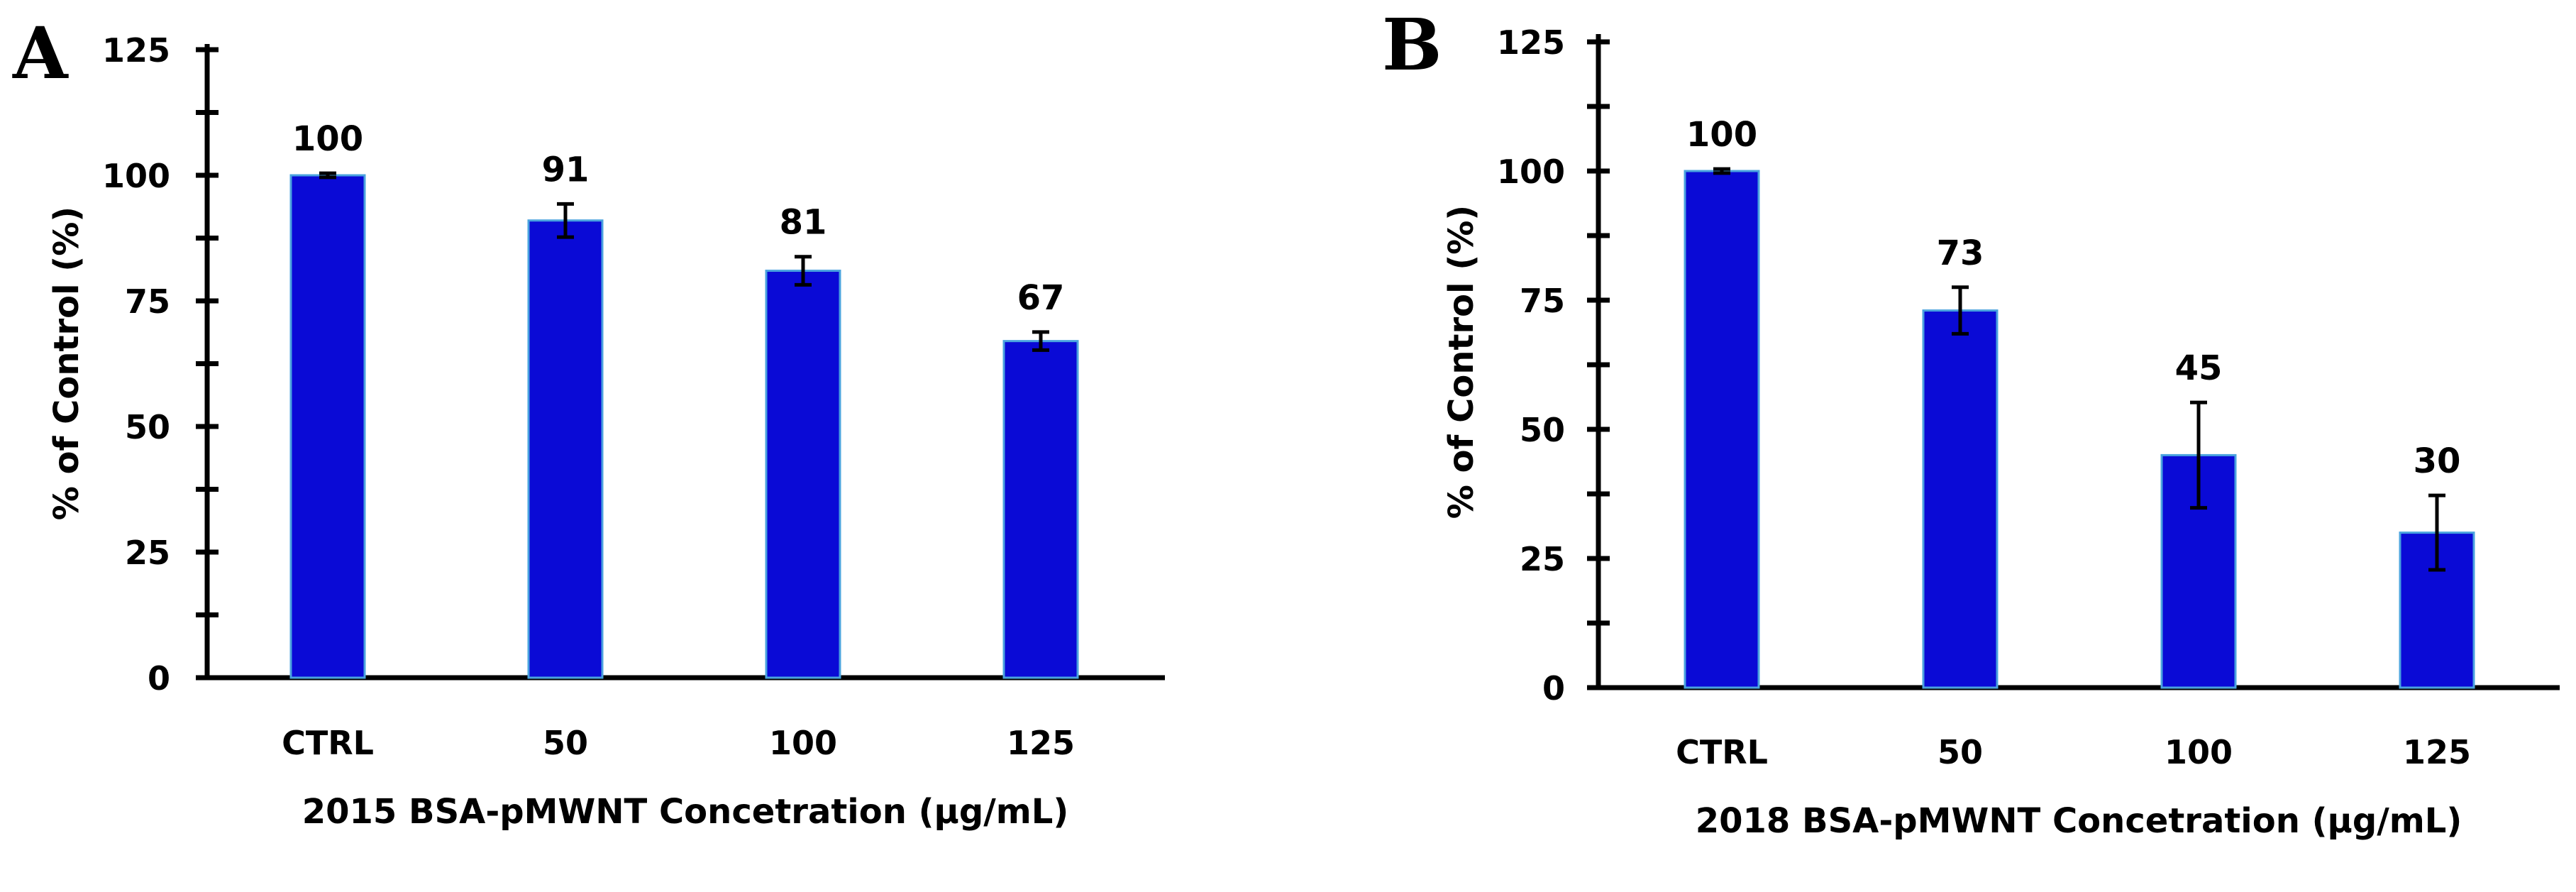 The height and width of the screenshot is (892, 2576). I want to click on data-label: 45, so click(2199, 368).